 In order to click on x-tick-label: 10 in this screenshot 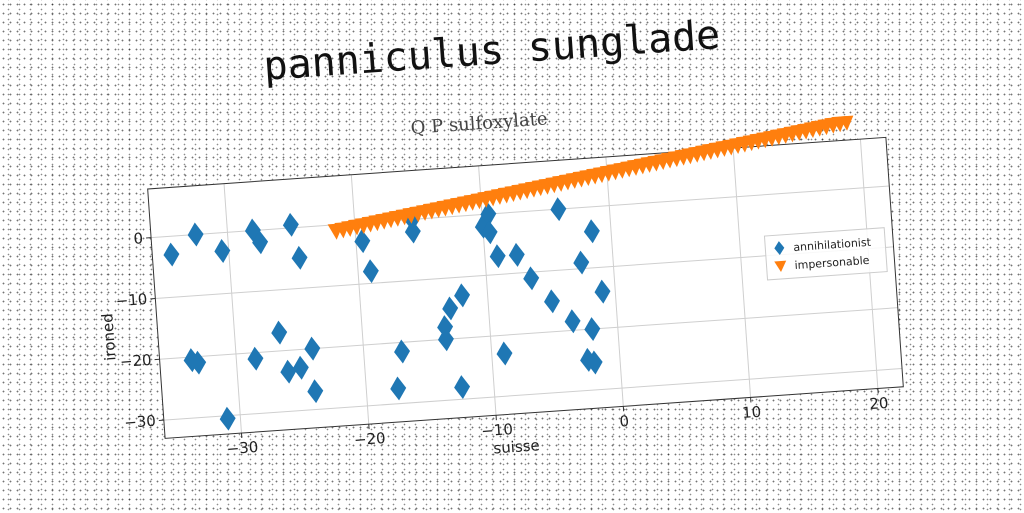, I will do `click(751, 412)`.